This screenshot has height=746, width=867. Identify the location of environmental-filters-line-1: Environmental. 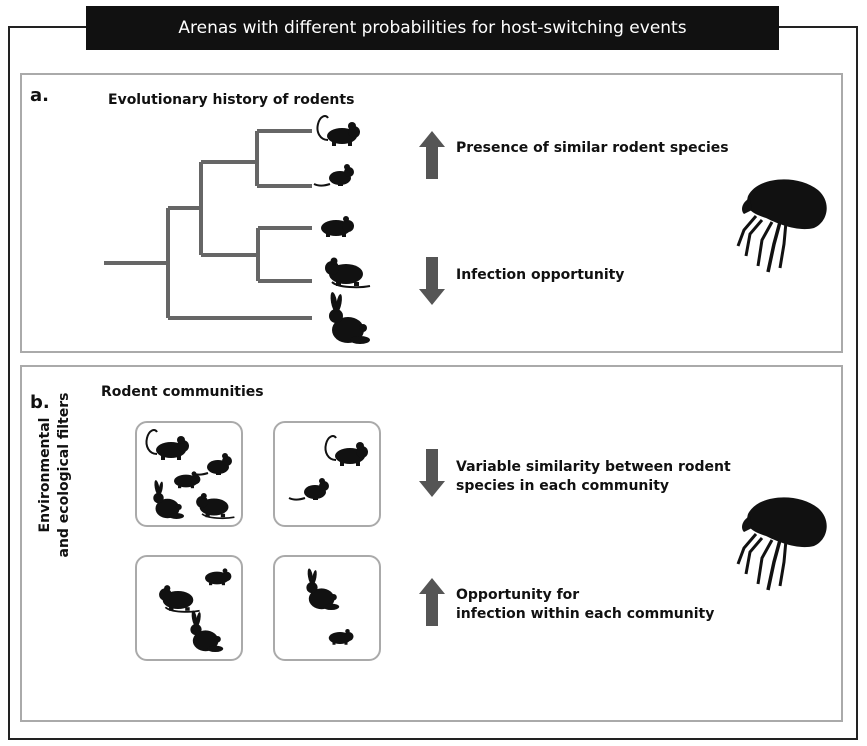
(45, 475).